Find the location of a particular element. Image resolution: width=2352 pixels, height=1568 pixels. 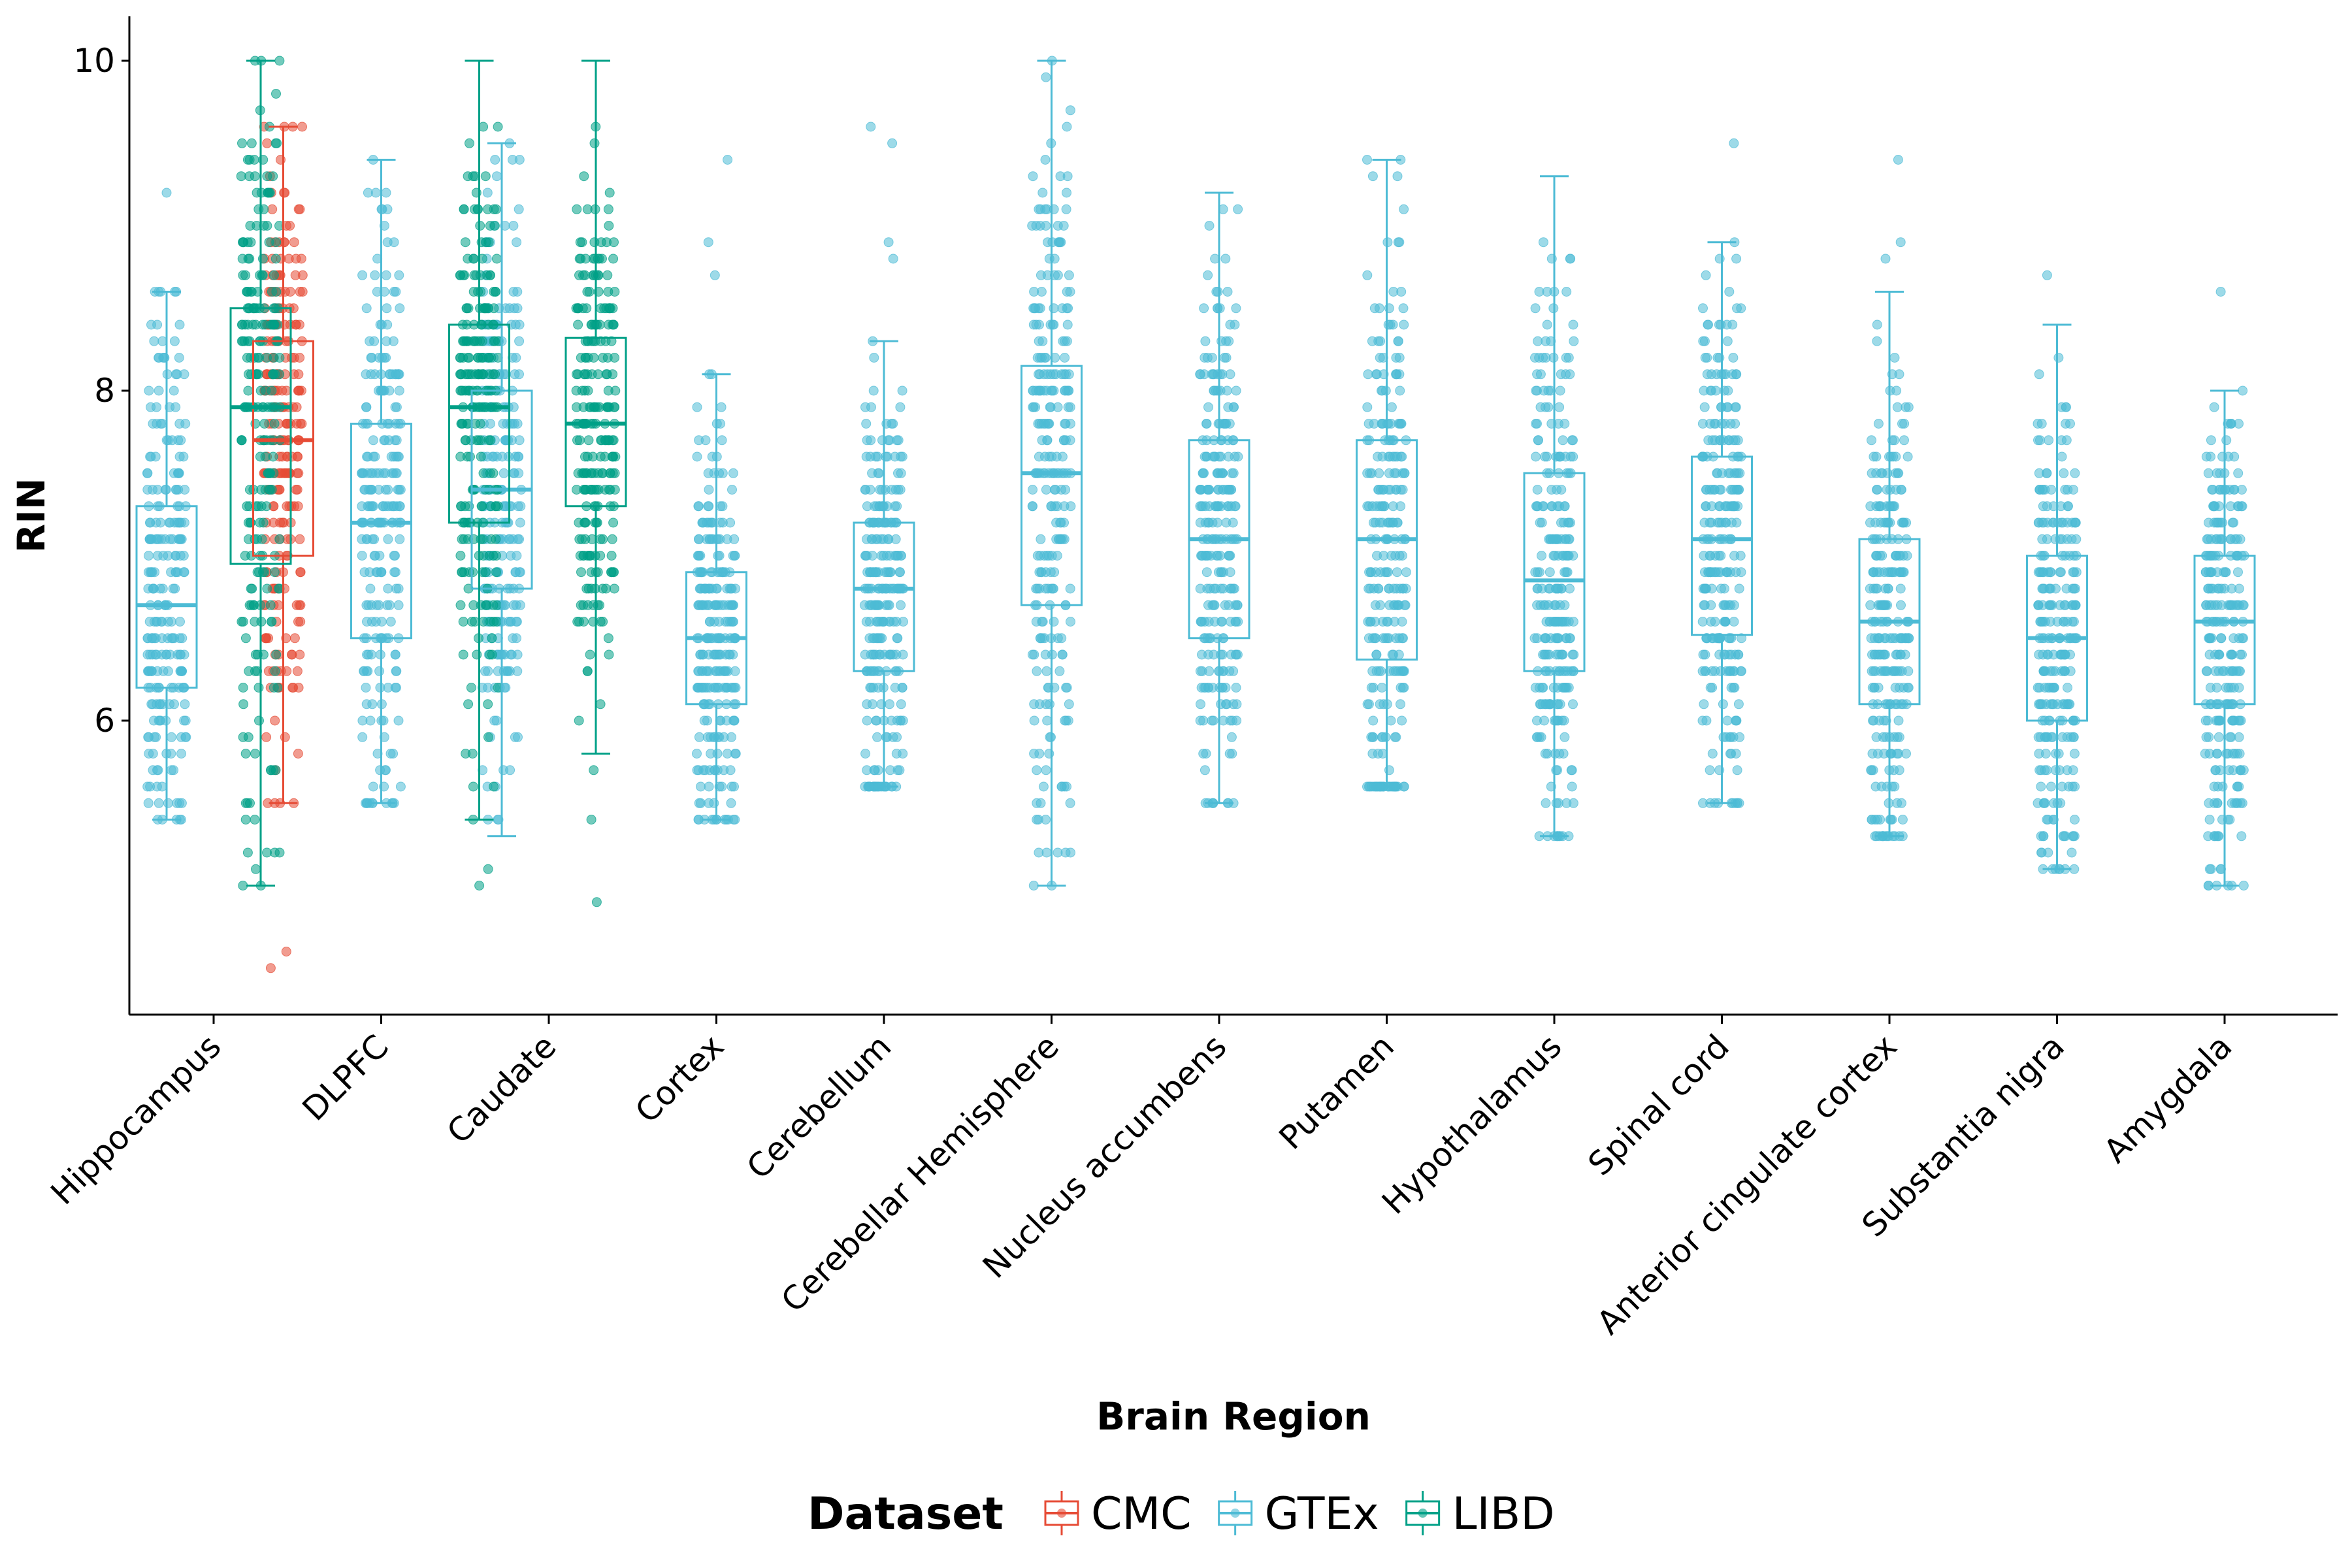

legend-key-libd: LIBD is located at coordinates (1480, 1514).